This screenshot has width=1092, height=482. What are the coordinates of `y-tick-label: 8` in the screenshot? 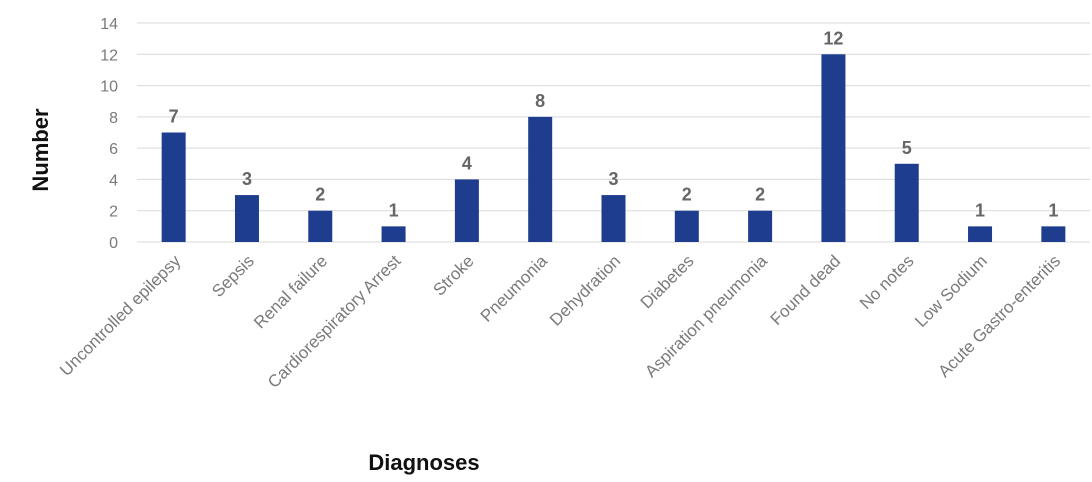 It's located at (113, 118).